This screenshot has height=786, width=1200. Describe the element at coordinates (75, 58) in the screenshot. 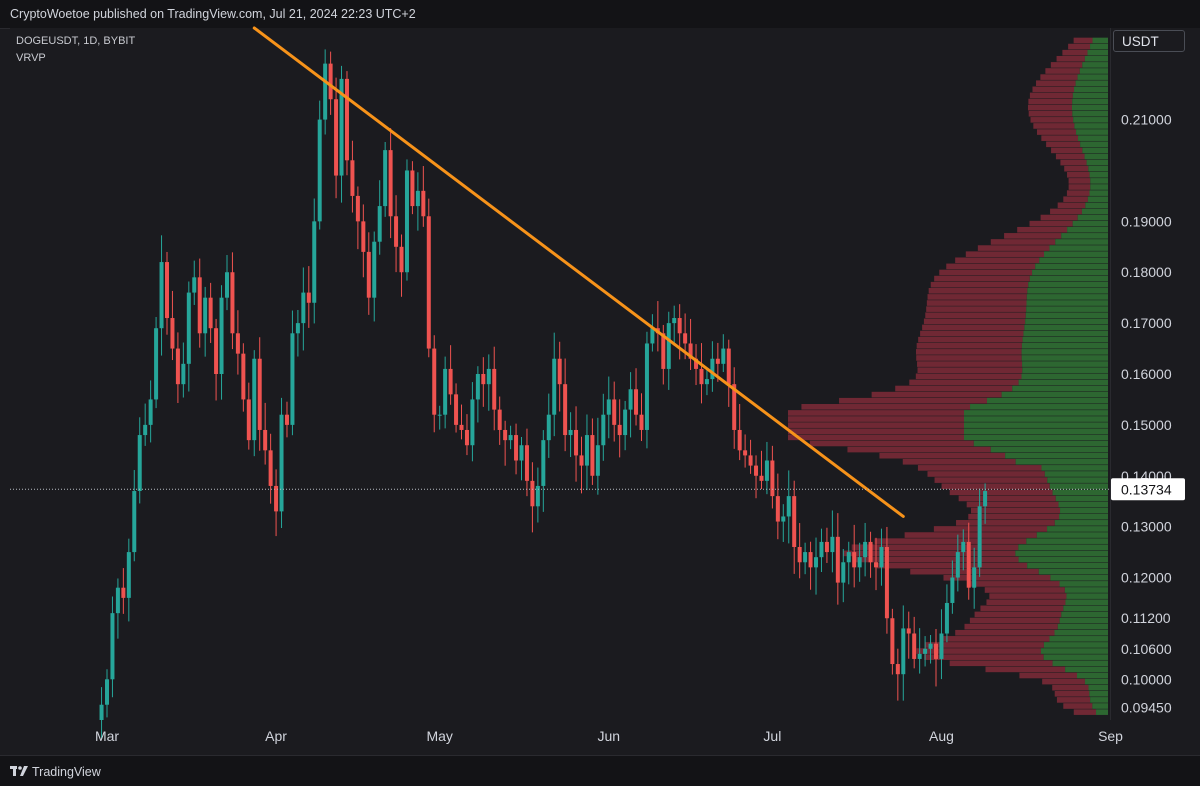

I see `indicator-label: VRVP` at that location.